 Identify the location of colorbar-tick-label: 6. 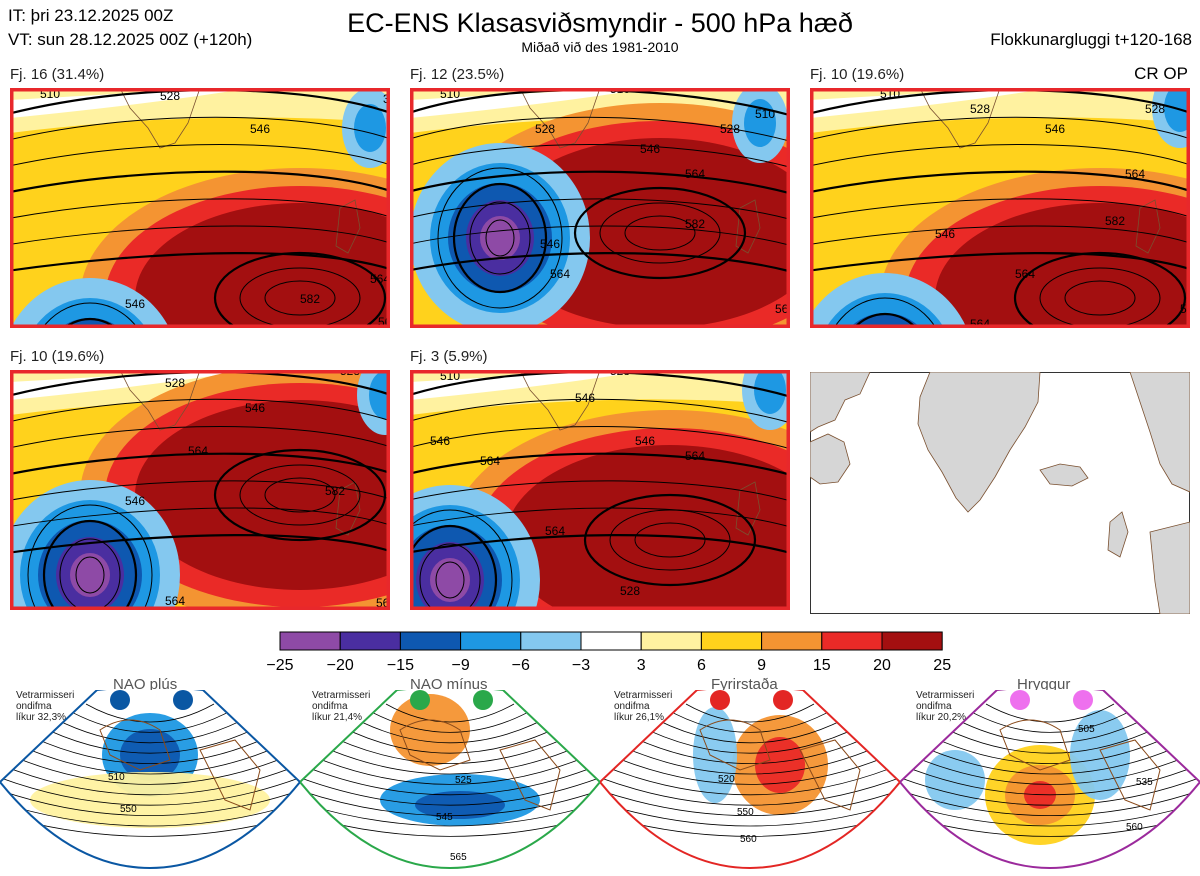
(701, 665).